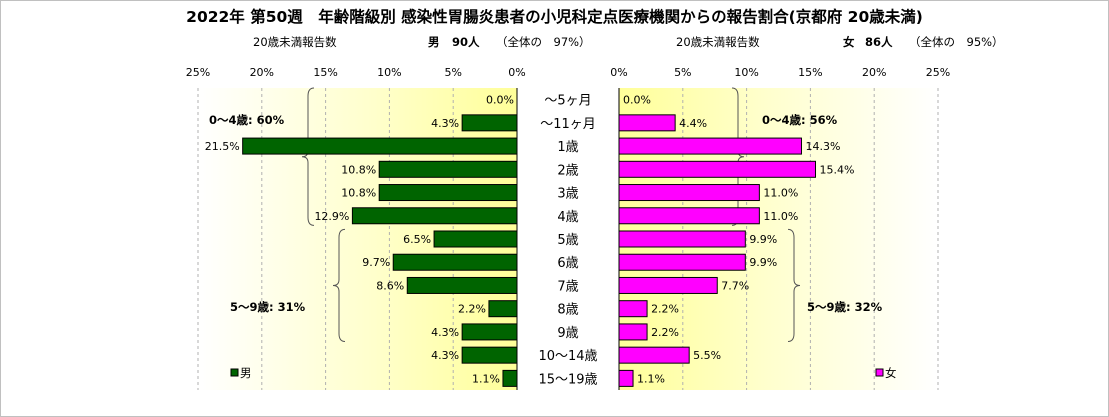 This screenshot has height=417, width=1109. What do you see at coordinates (222, 146) in the screenshot?
I see `male-data-label: 21.5%` at bounding box center [222, 146].